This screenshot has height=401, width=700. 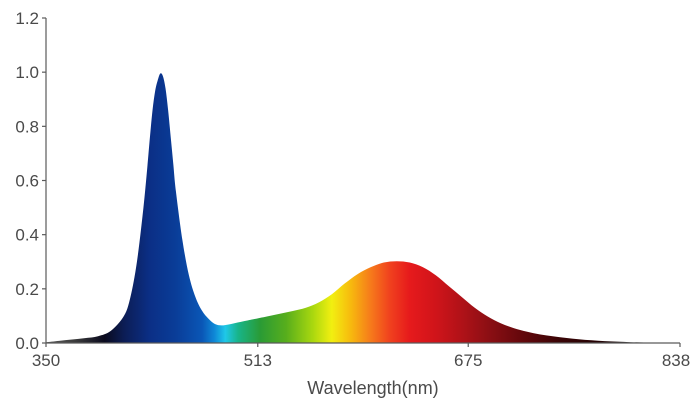 I want to click on y-tick-label: 0.0, so click(x=27, y=343).